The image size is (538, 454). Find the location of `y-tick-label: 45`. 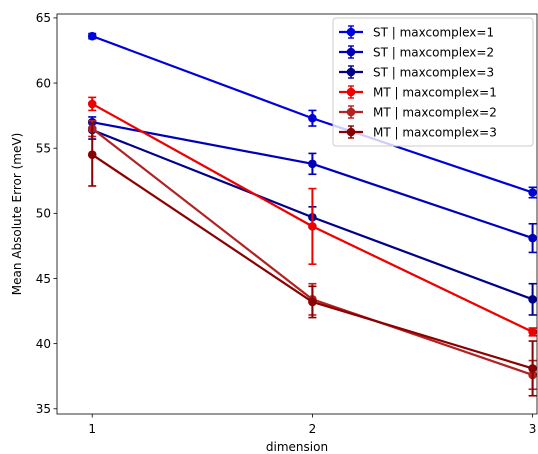

y-tick-label: 45 is located at coordinates (43, 279).